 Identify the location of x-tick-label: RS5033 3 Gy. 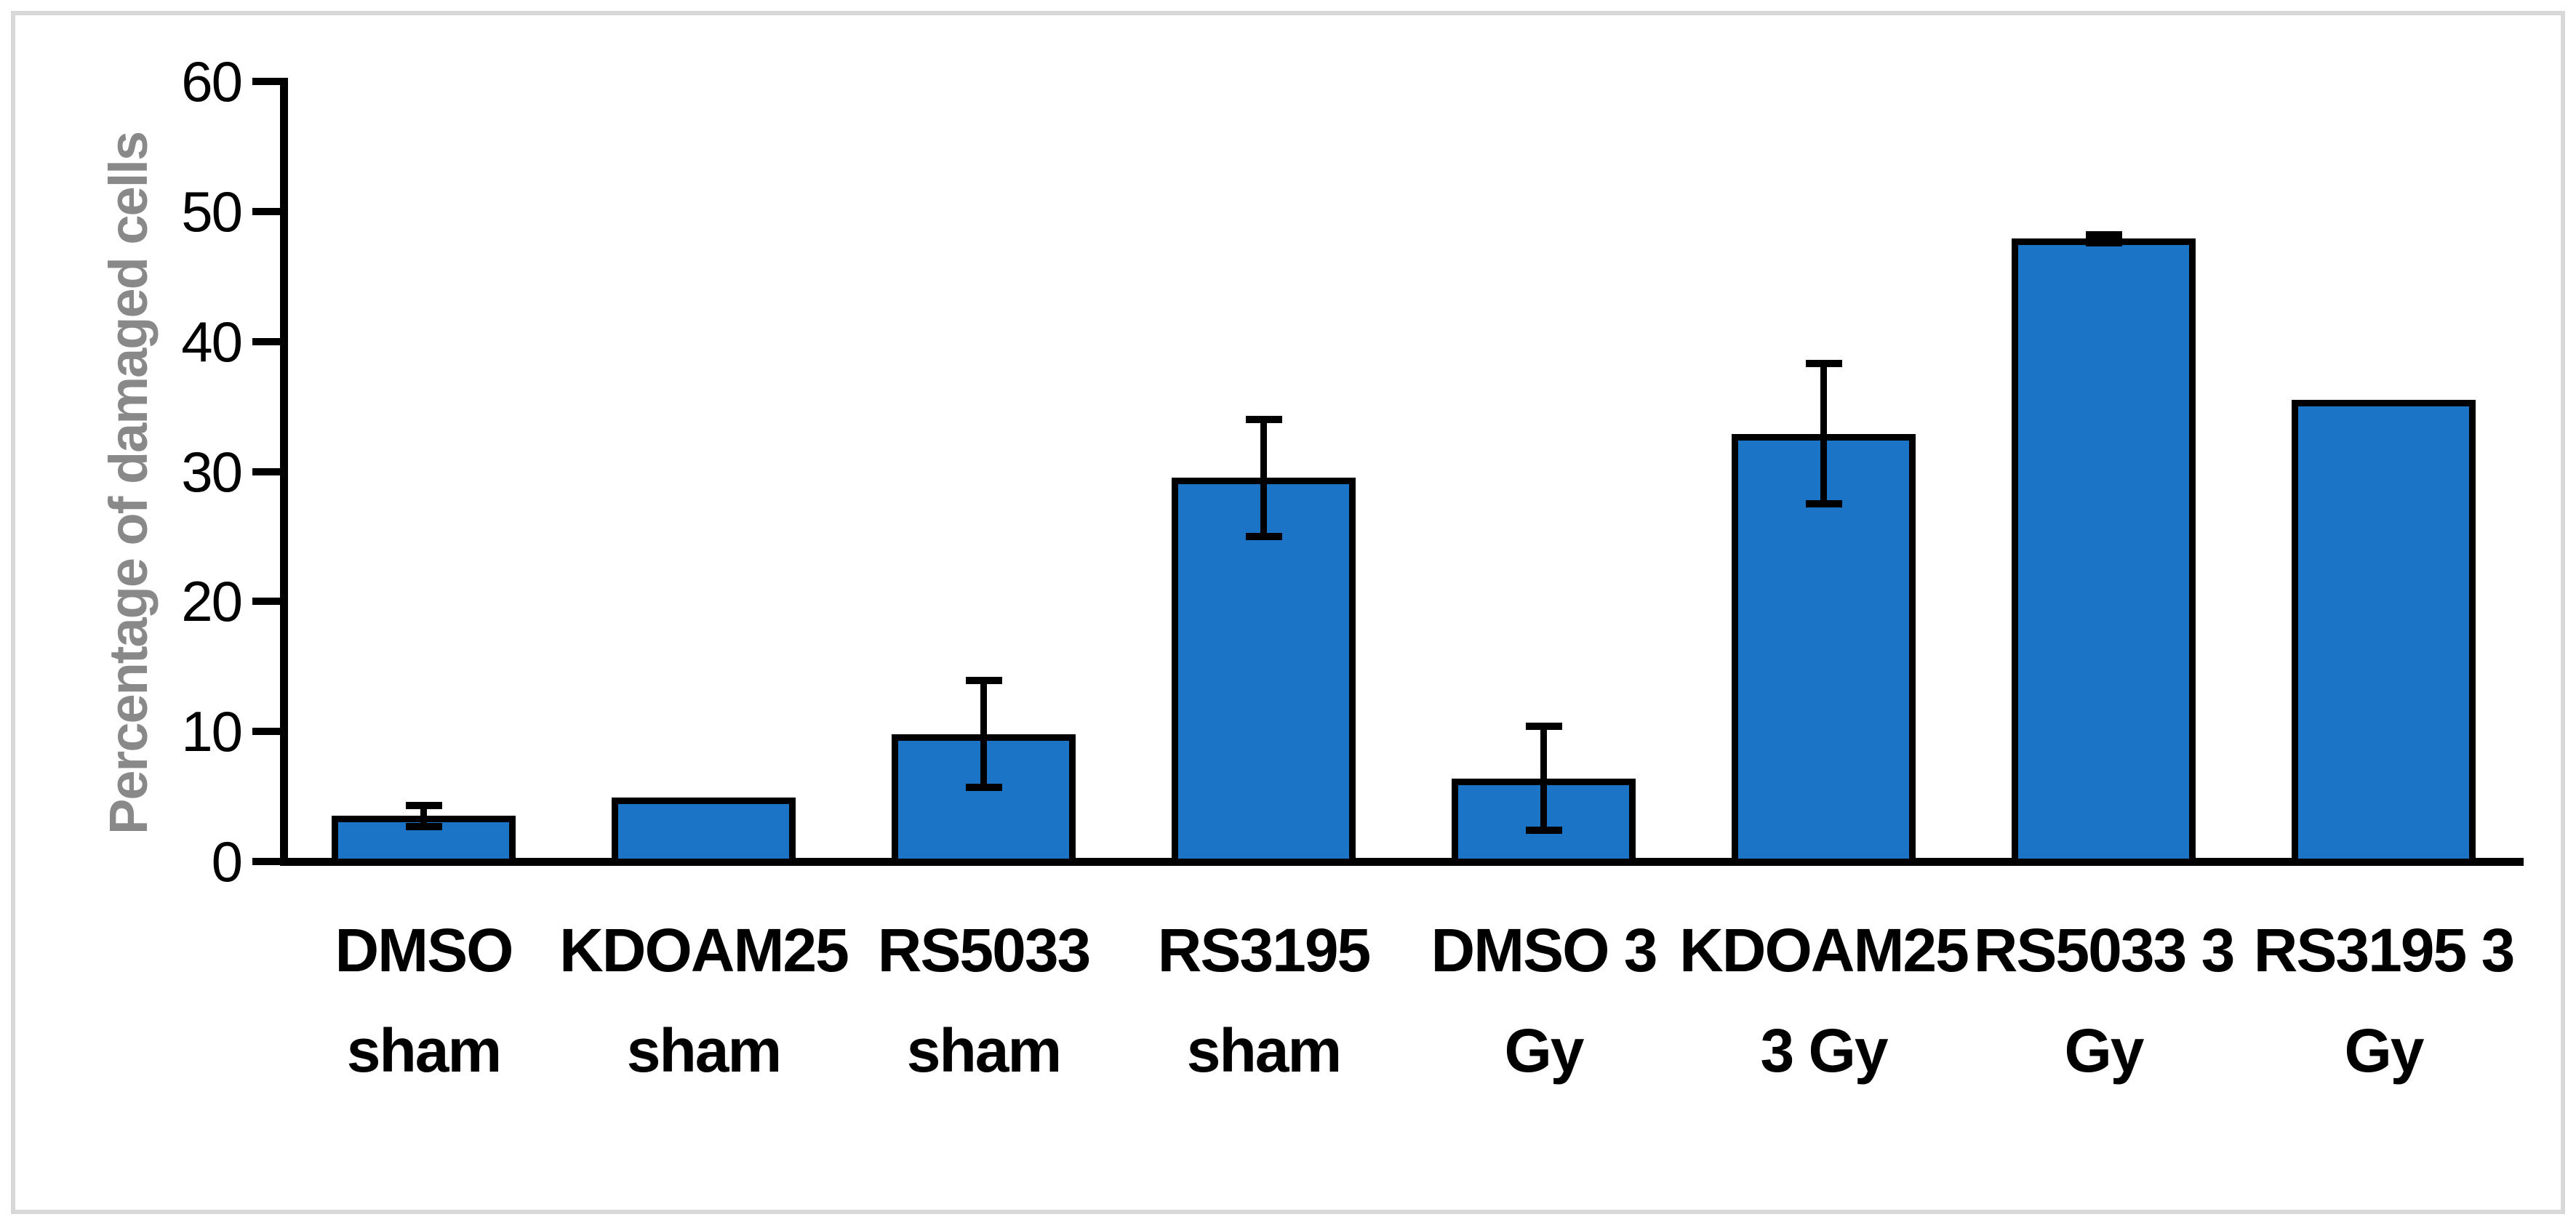
(2104, 1000).